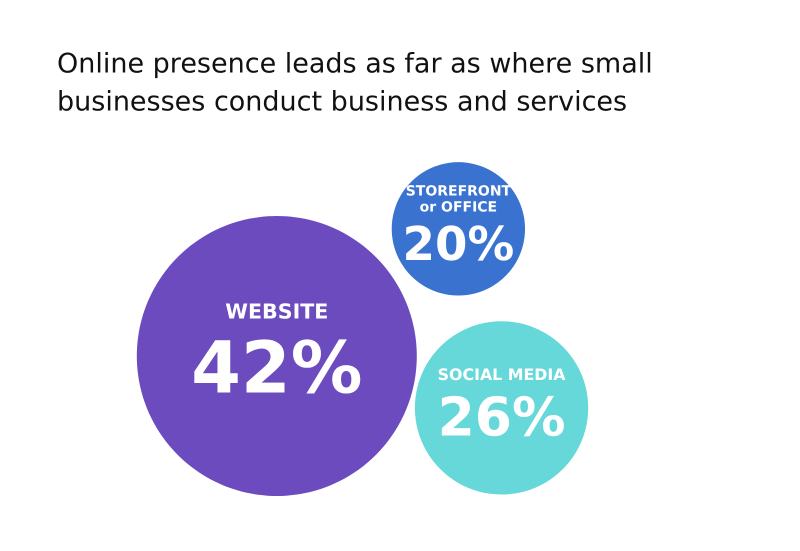 This screenshot has height=551, width=800. What do you see at coordinates (502, 374) in the screenshot?
I see `category-label: SOCIAL MEDIA` at bounding box center [502, 374].